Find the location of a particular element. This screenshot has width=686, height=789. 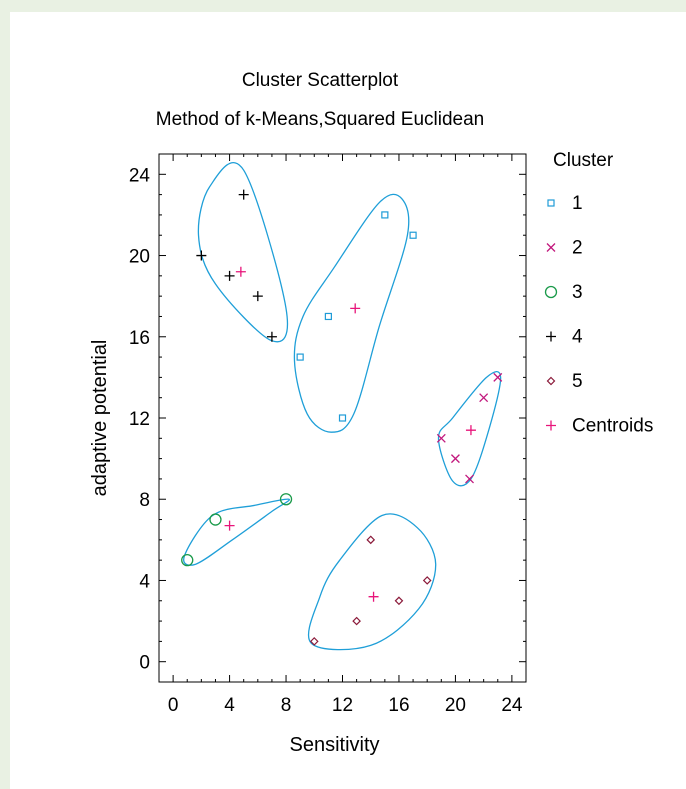

chart-subtitle: Method of k-Means,Squared Euclidean is located at coordinates (320, 119).